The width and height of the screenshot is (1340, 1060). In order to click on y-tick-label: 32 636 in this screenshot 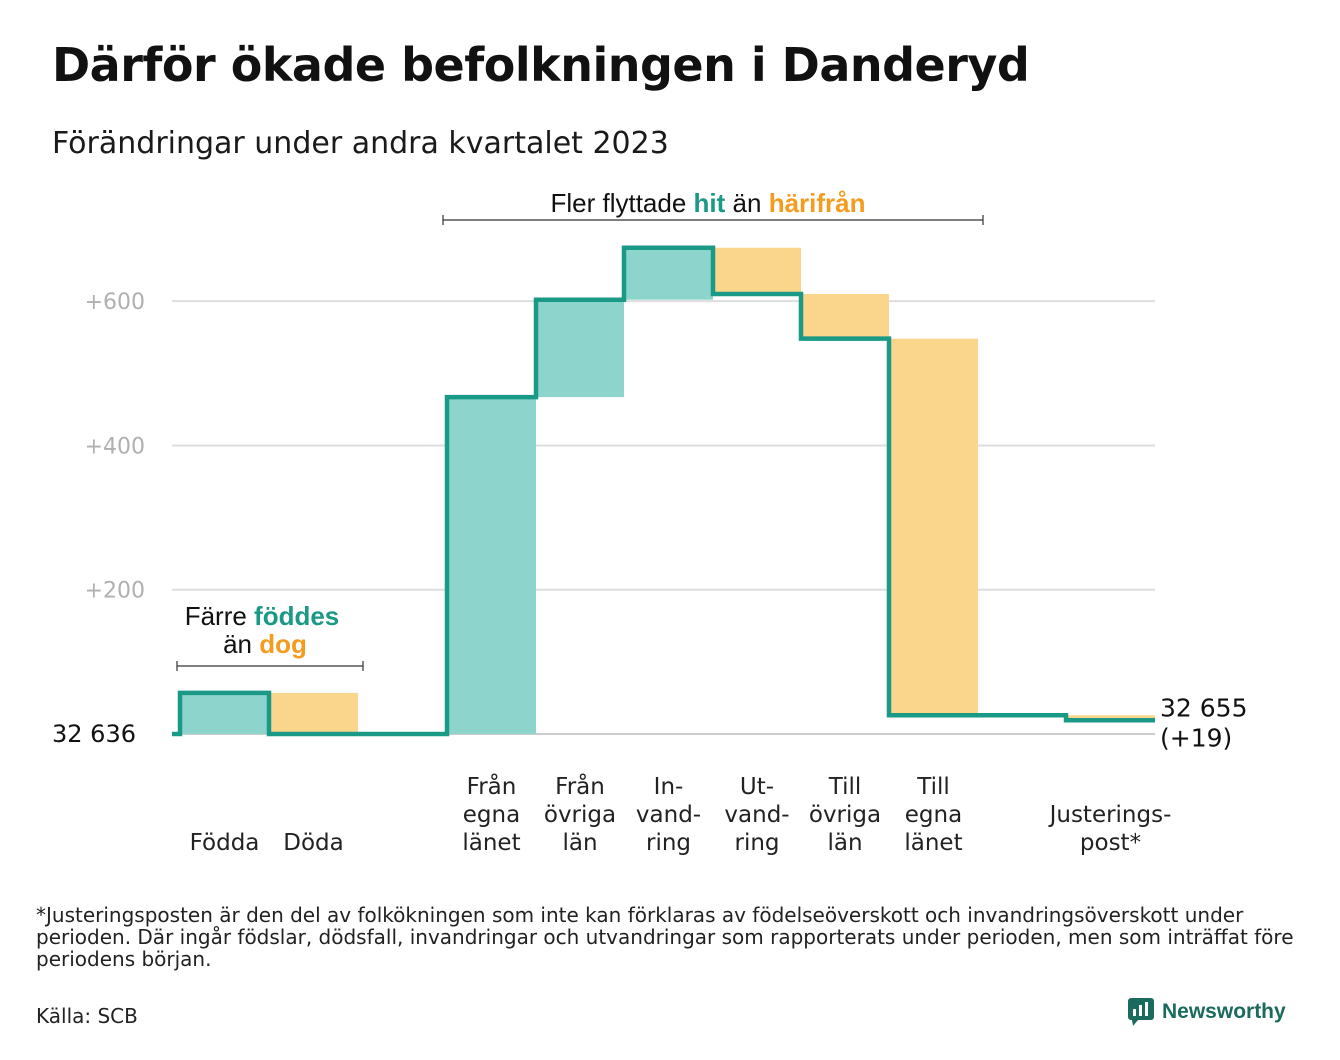, I will do `click(94, 734)`.